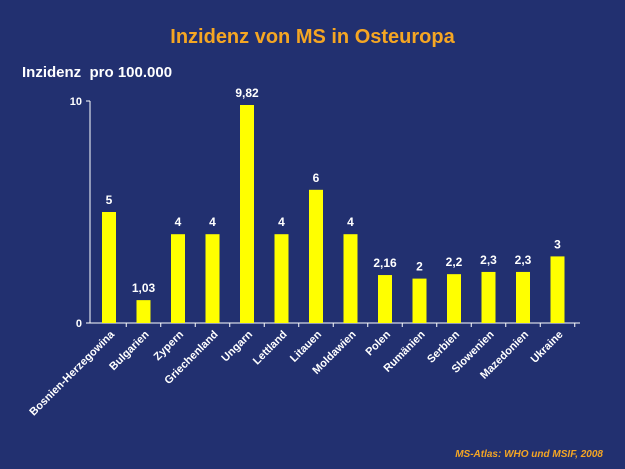 This screenshot has height=469, width=625. What do you see at coordinates (97, 72) in the screenshot?
I see `y-axis-label: Inzidenz pro 100.000` at bounding box center [97, 72].